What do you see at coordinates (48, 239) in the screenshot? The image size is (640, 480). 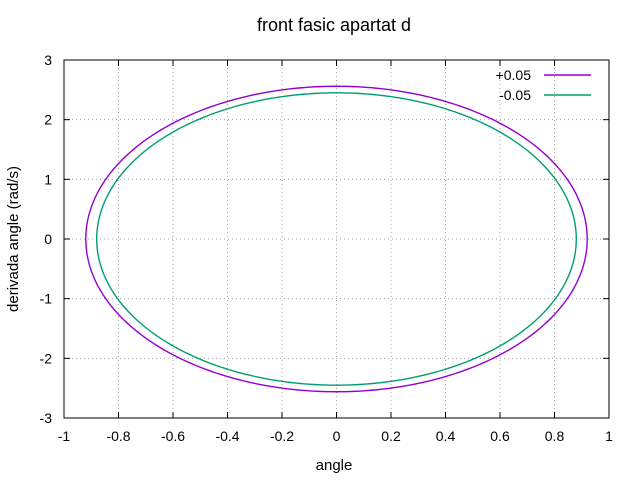 I see `y-tick-label: 0` at bounding box center [48, 239].